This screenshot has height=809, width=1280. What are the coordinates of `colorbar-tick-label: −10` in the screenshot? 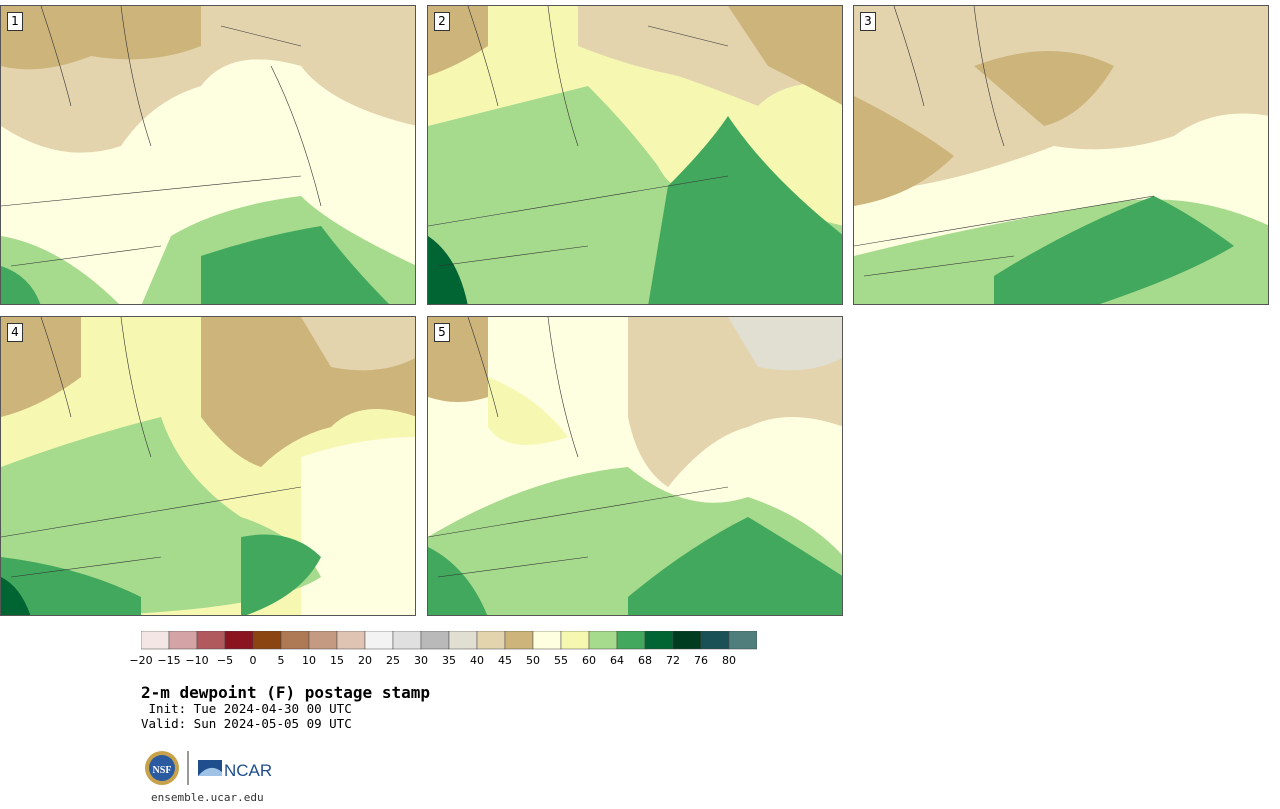 It's located at (197, 660).